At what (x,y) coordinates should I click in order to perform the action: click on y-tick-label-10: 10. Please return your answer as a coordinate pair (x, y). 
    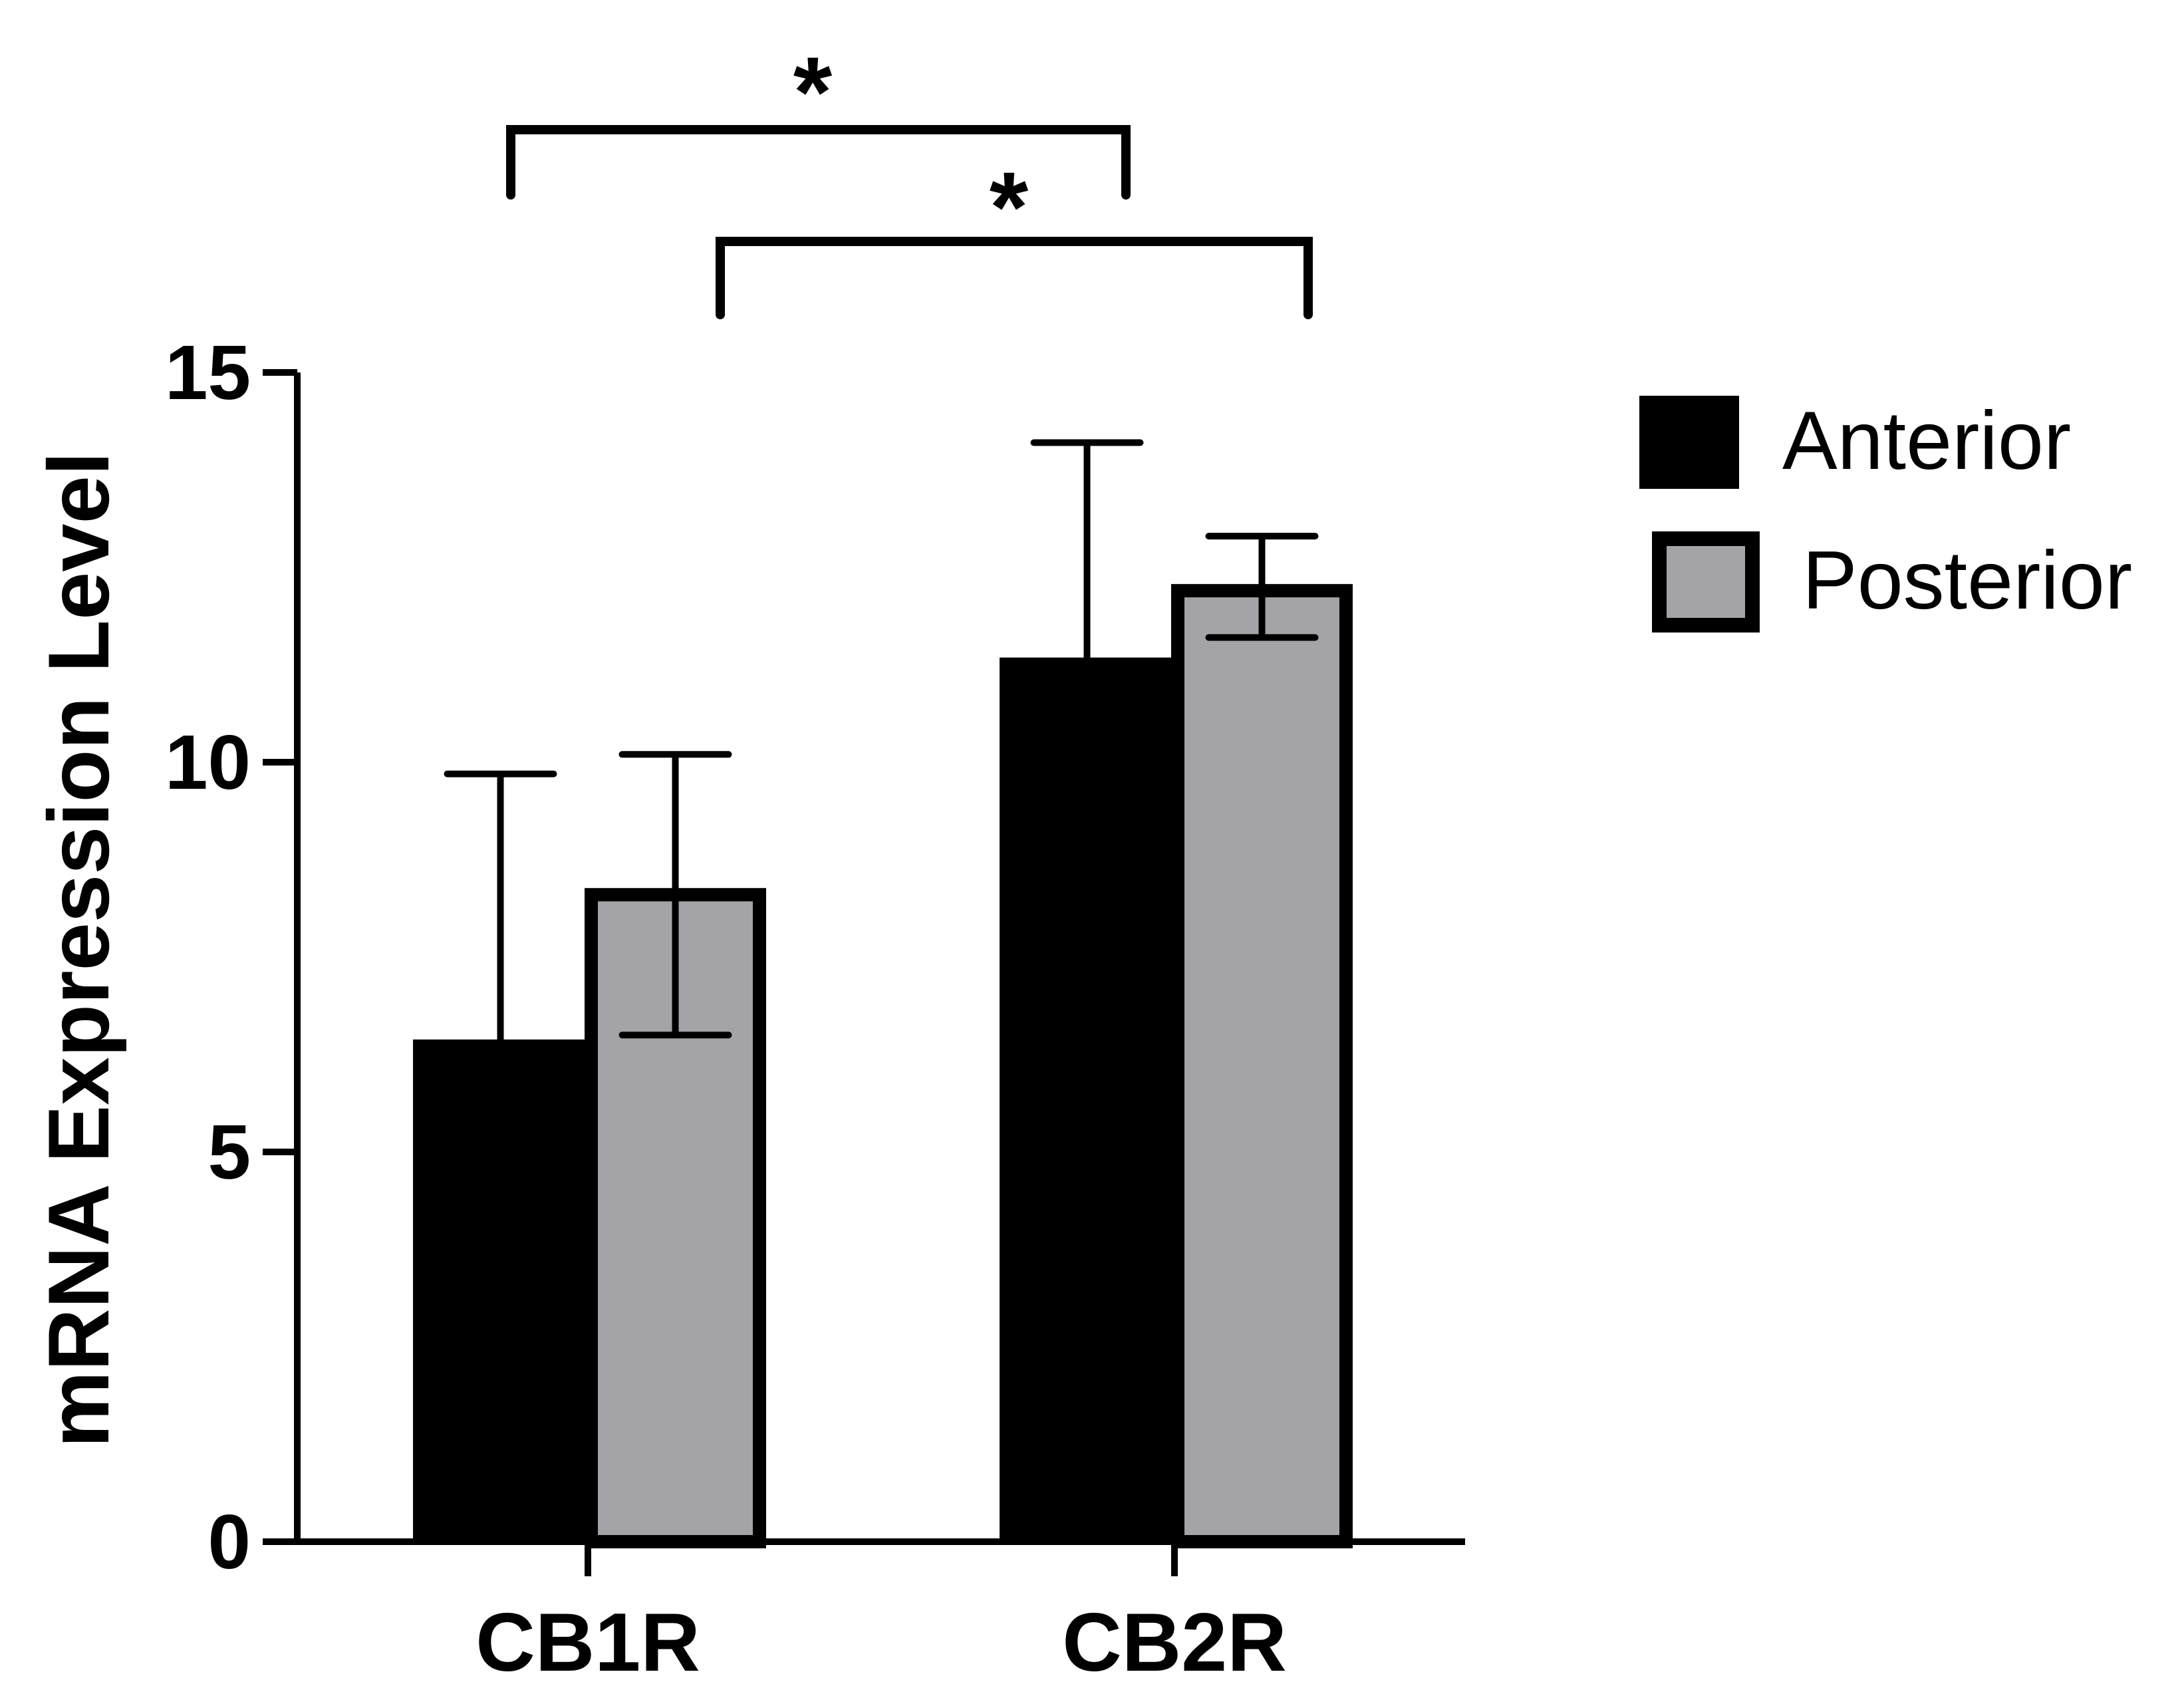
    Looking at the image, I should click on (208, 762).